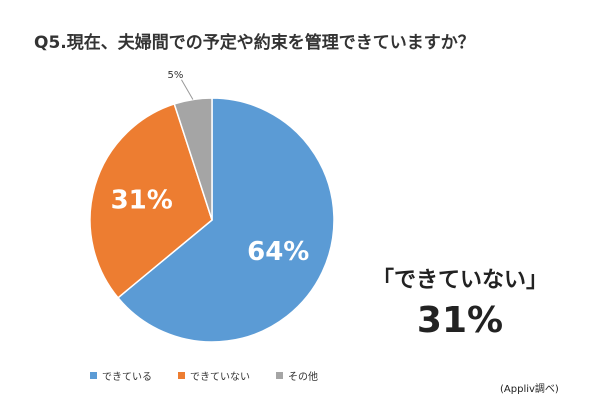 Image resolution: width=600 pixels, height=408 pixels. What do you see at coordinates (254, 43) in the screenshot?
I see `chart-title: Q5.現在、夫婦間での予定や約束を管理できていますか？` at bounding box center [254, 43].